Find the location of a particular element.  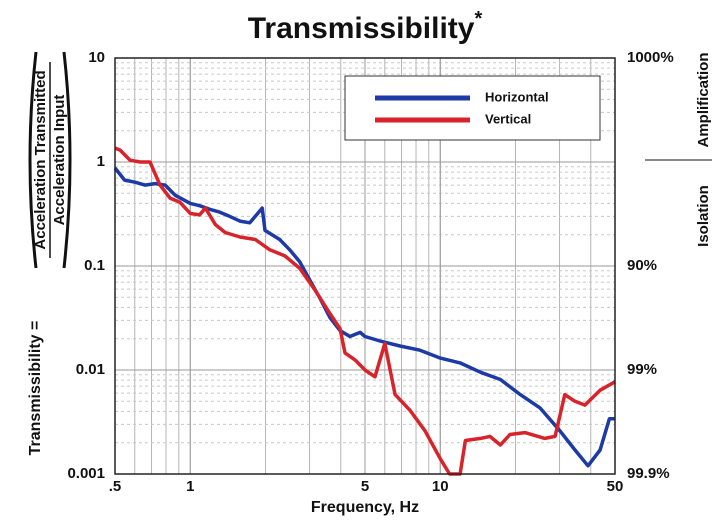

y-tick-label: 1 is located at coordinates (101, 161).